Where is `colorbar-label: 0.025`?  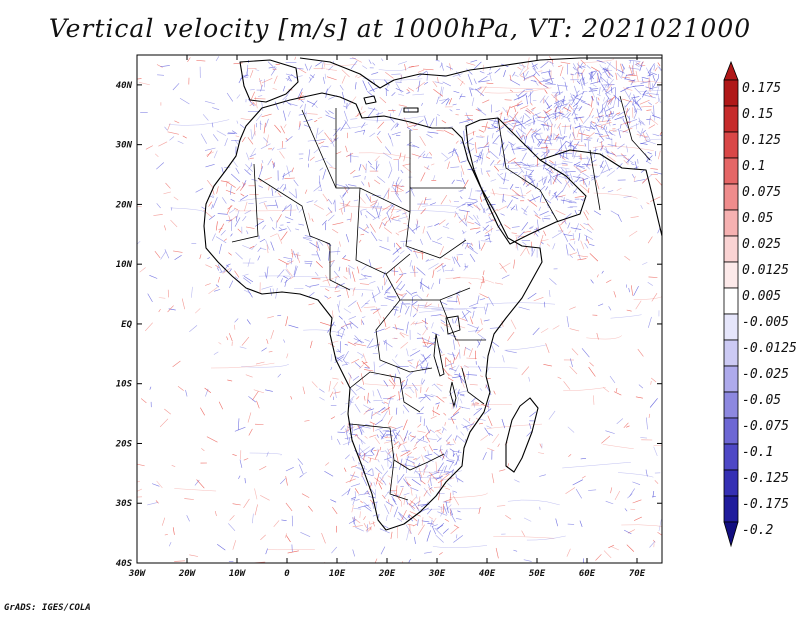 colorbar-label: 0.025 is located at coordinates (761, 244).